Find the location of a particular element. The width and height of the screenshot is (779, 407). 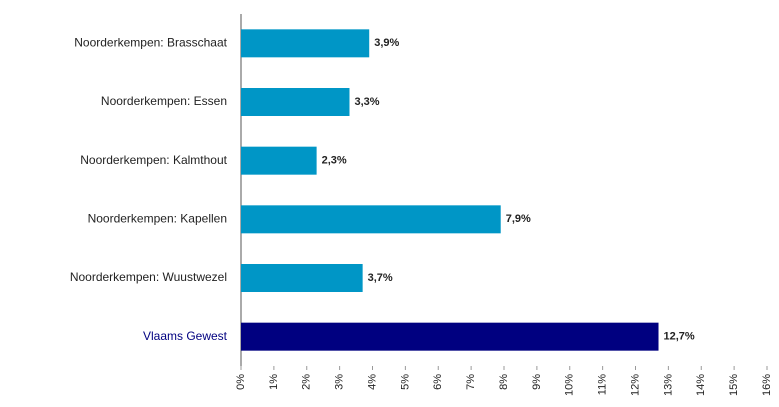

x-tick-label: 11% is located at coordinates (603, 384).